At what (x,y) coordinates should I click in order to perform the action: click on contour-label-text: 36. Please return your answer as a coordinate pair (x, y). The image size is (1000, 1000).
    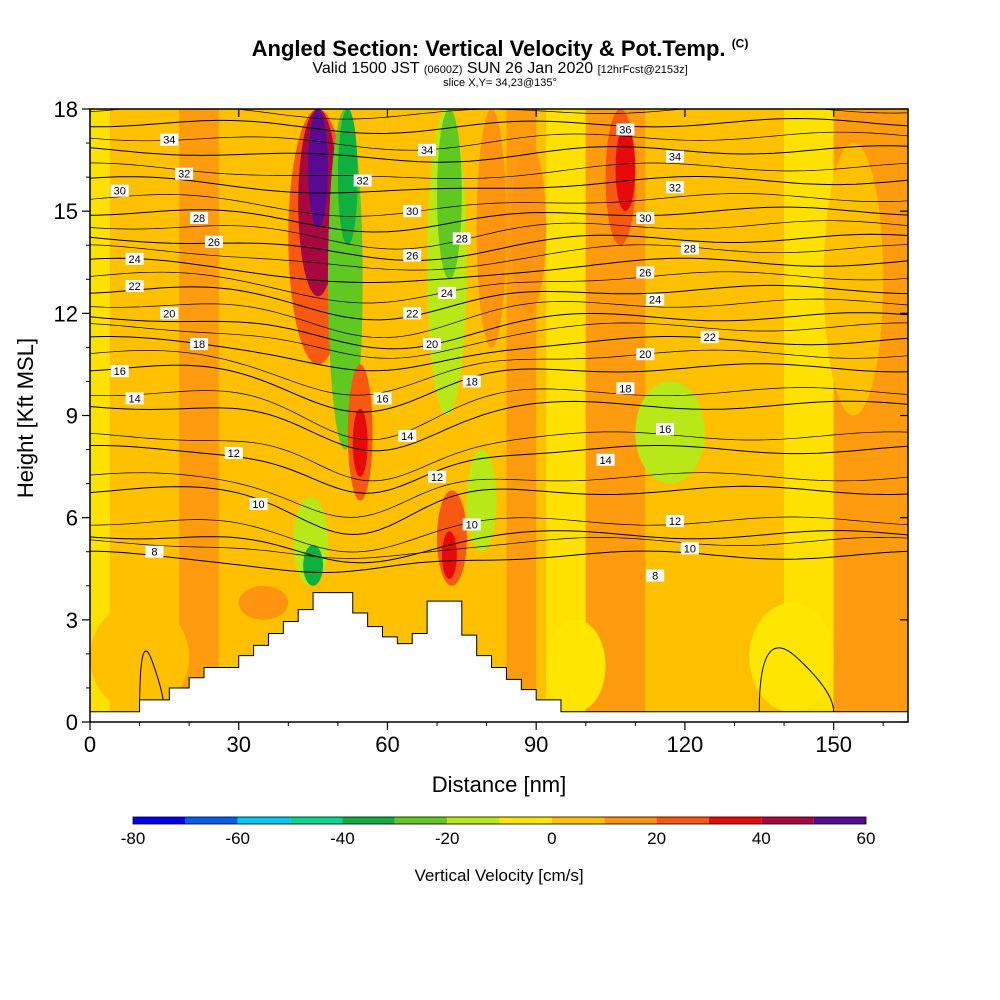
    Looking at the image, I should click on (625, 130).